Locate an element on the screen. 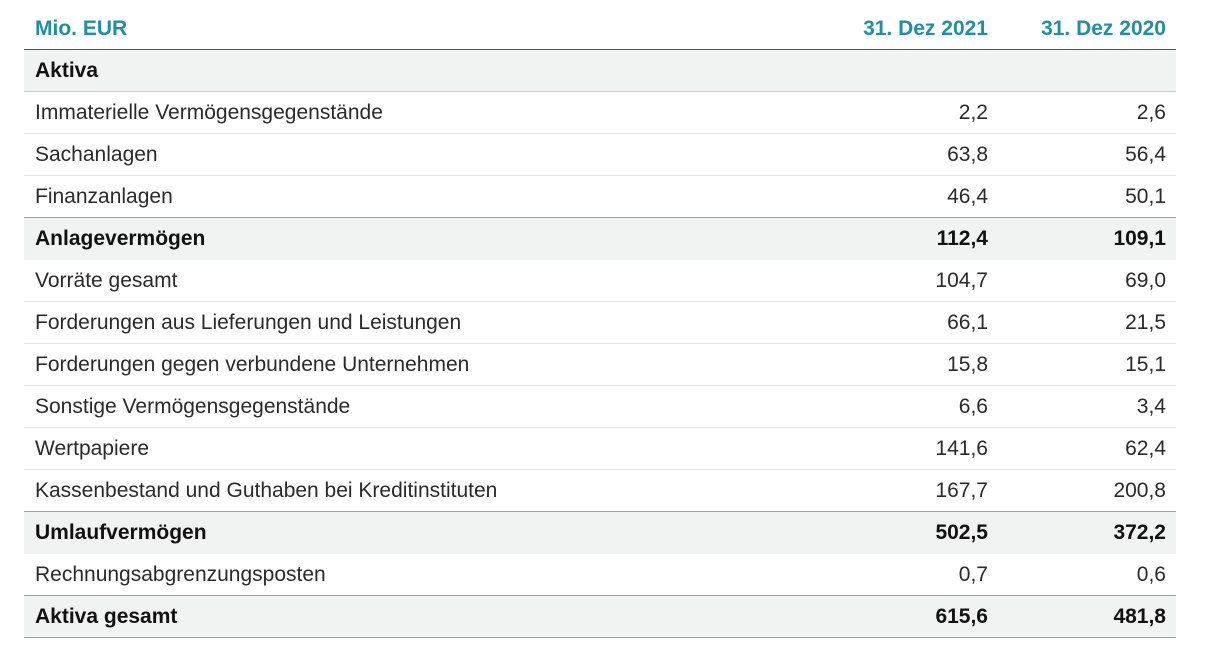 The width and height of the screenshot is (1232, 672). value-2021: 104,7 is located at coordinates (961, 280).